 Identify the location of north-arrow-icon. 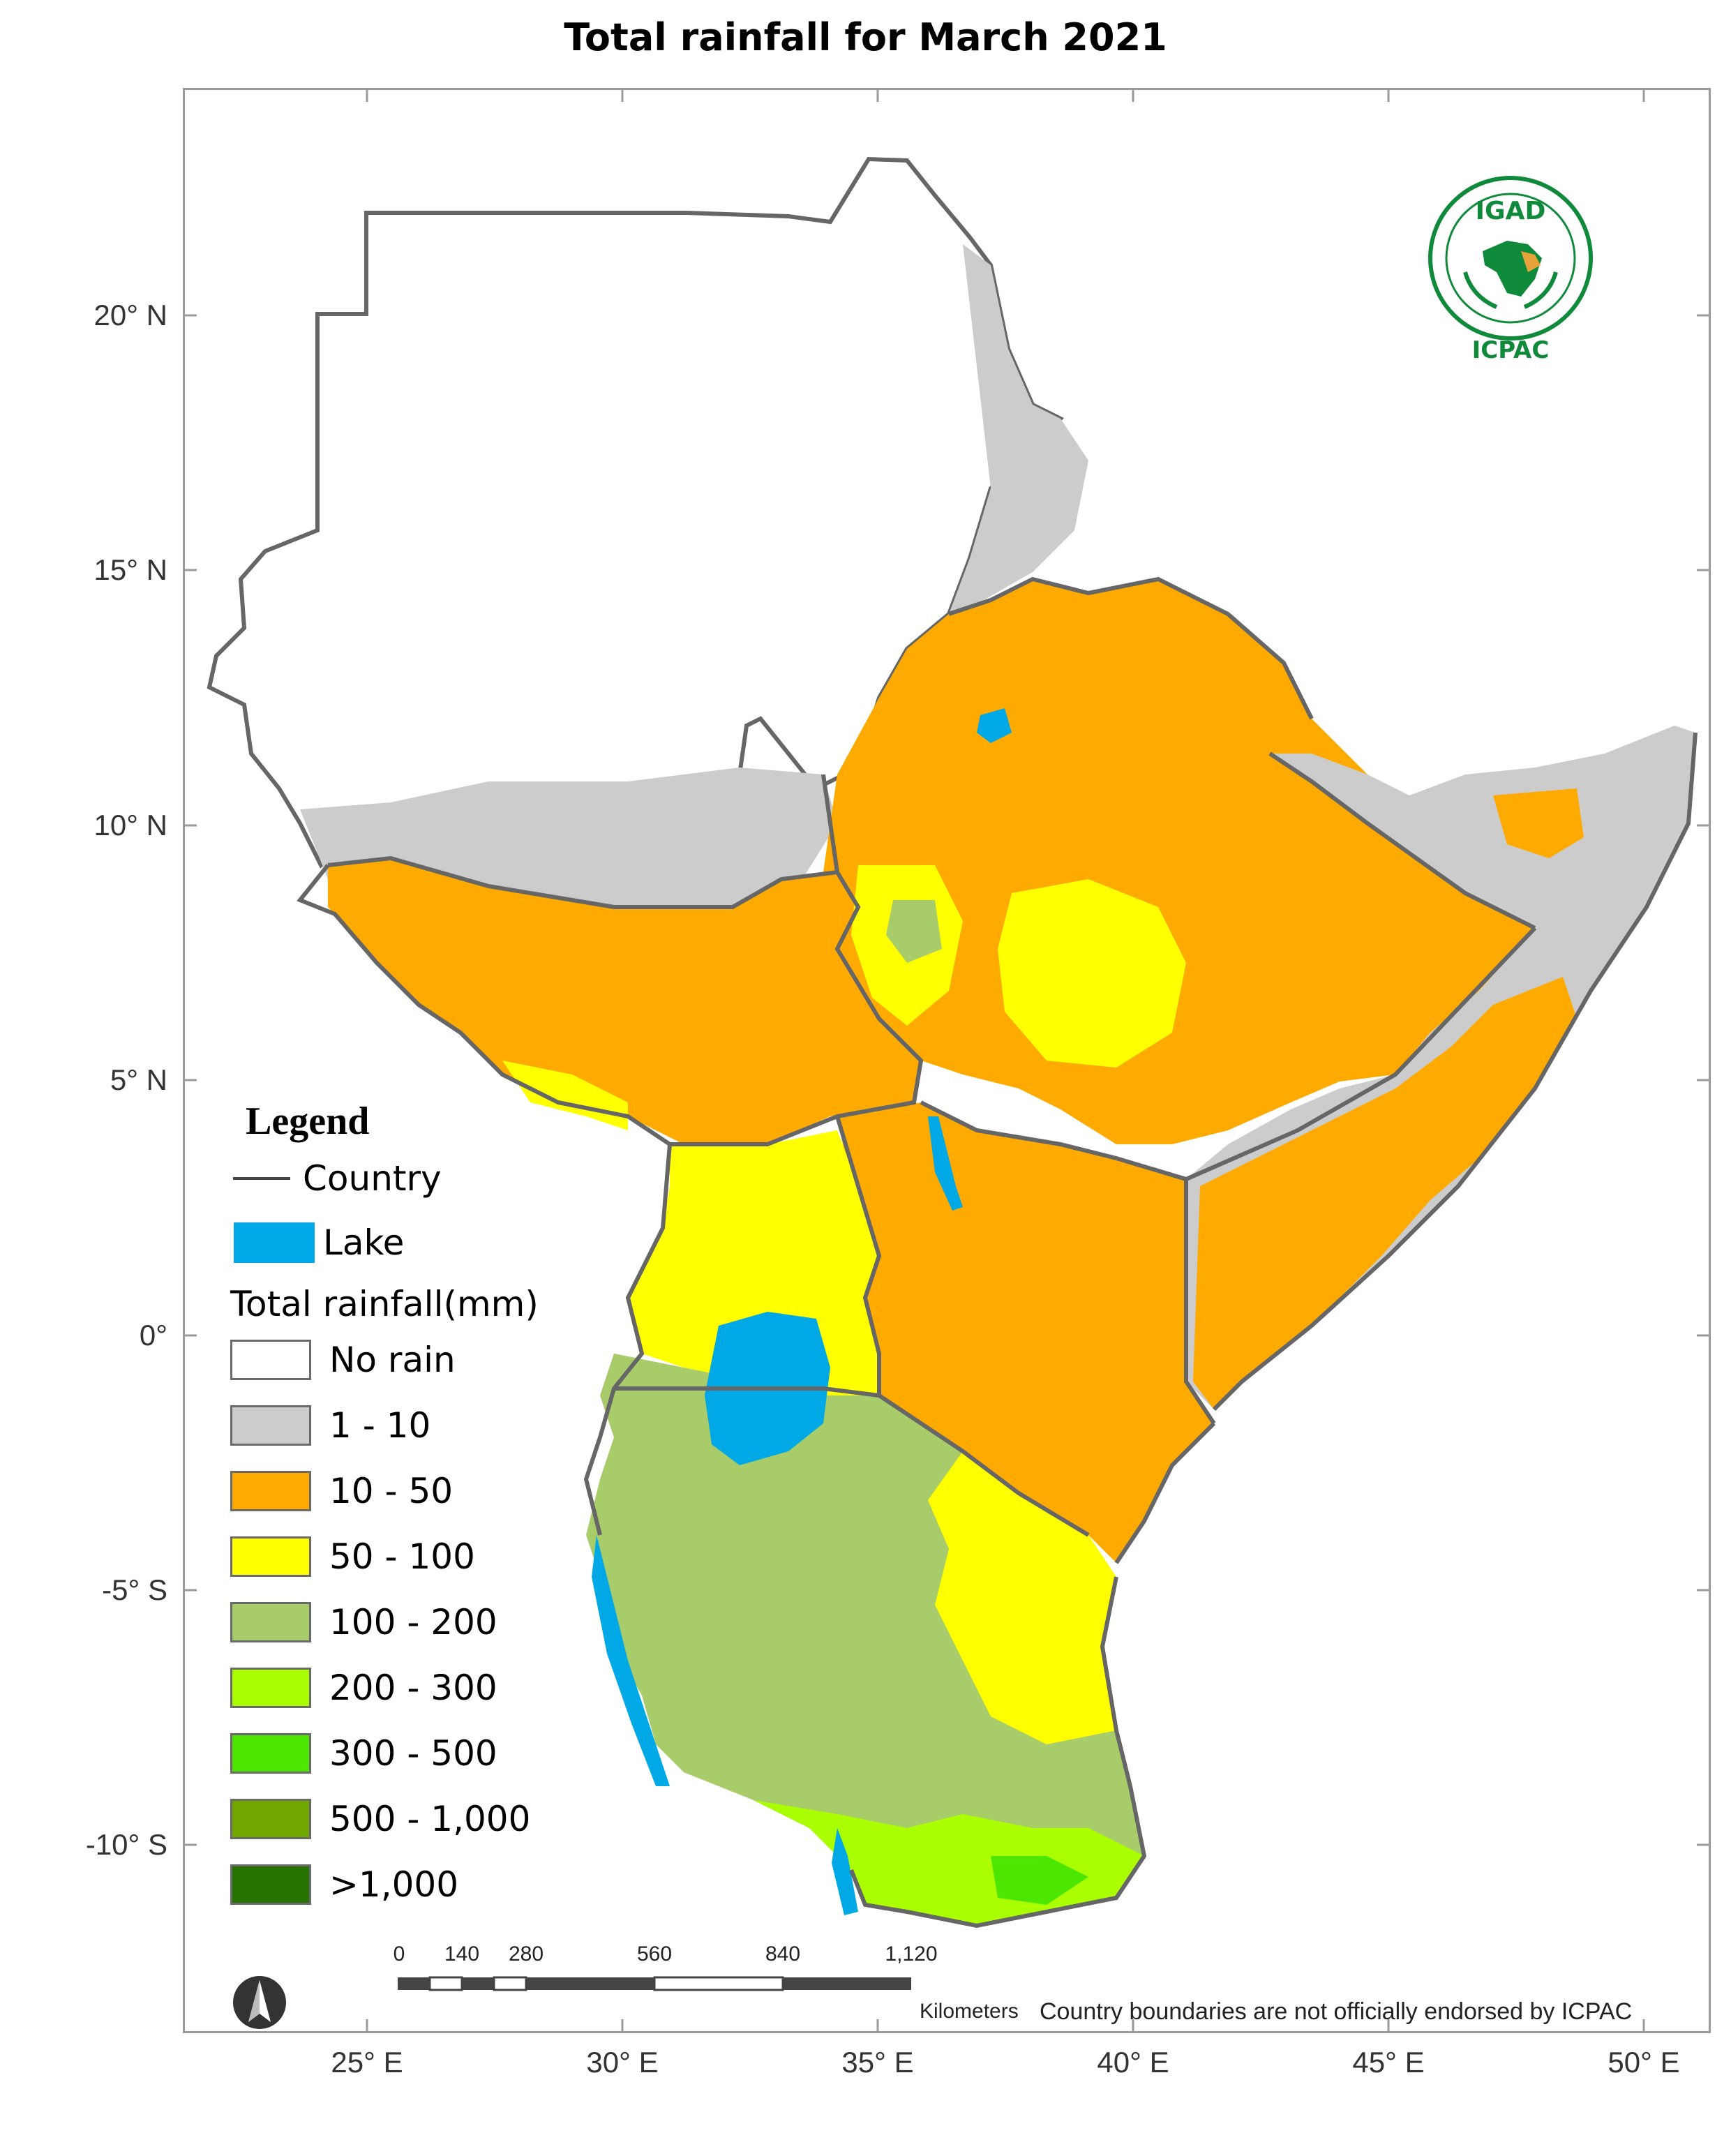
(259, 2002).